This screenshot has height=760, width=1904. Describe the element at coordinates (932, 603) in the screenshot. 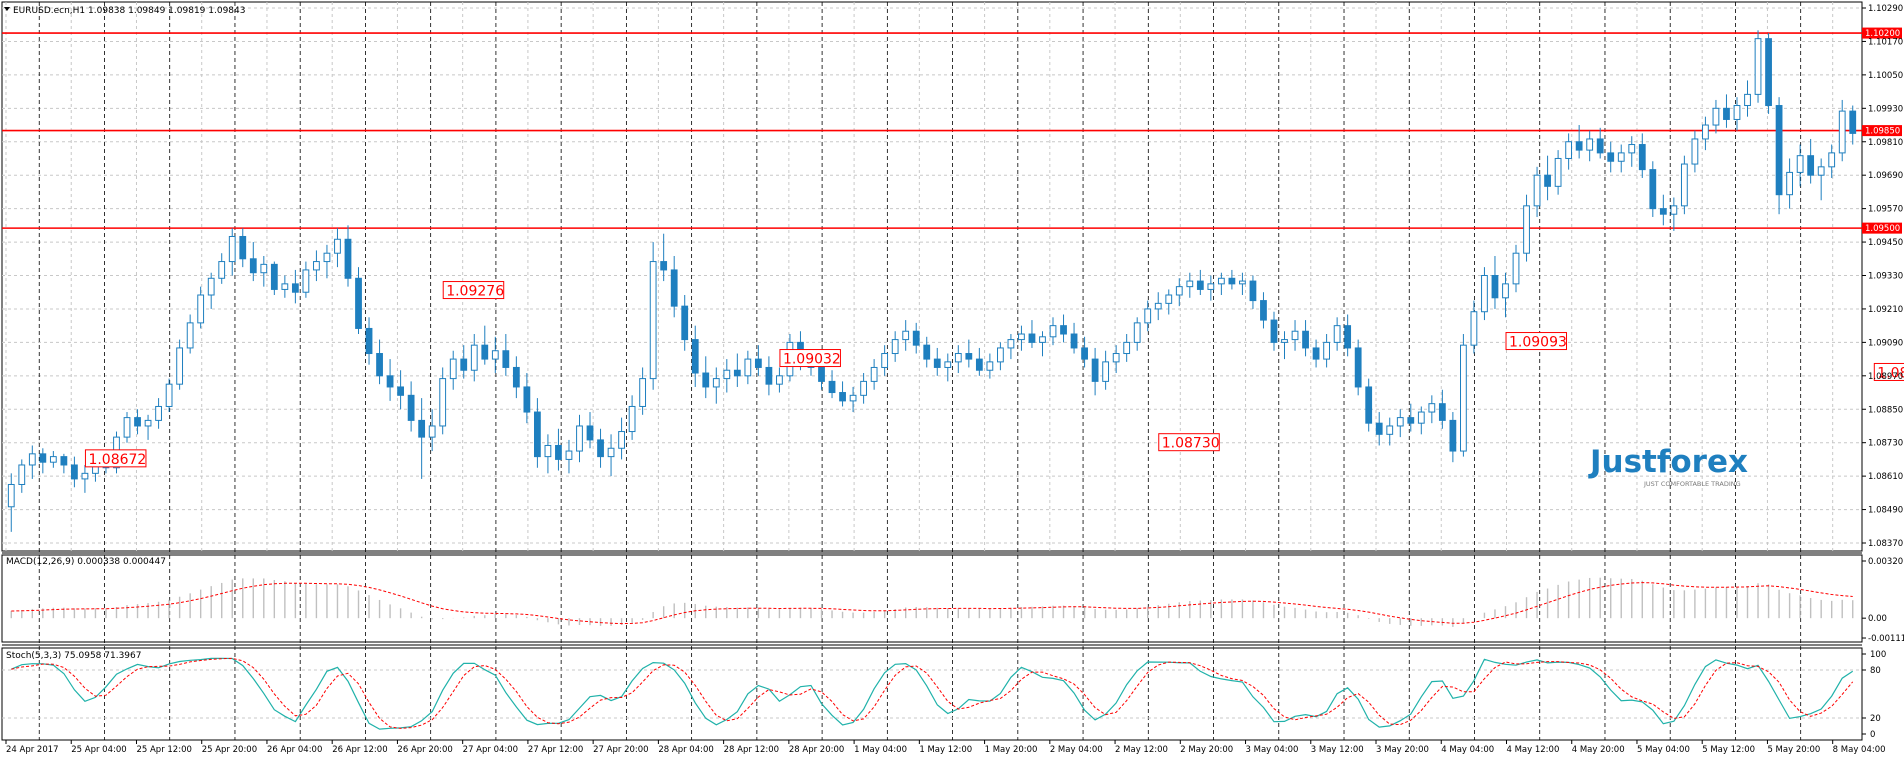

I see `macd-signal-line` at that location.